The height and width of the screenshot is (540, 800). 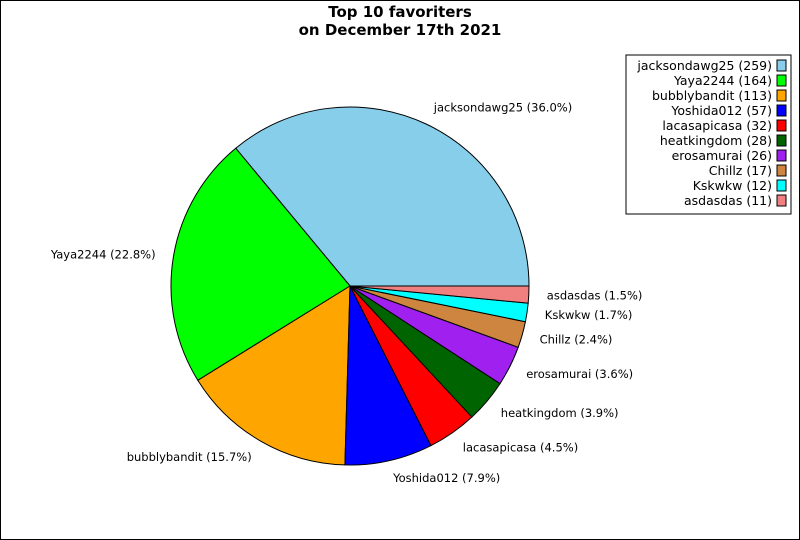 What do you see at coordinates (704, 65) in the screenshot?
I see `legend-label-jacksondawg25: jacksondawg25 (259)` at bounding box center [704, 65].